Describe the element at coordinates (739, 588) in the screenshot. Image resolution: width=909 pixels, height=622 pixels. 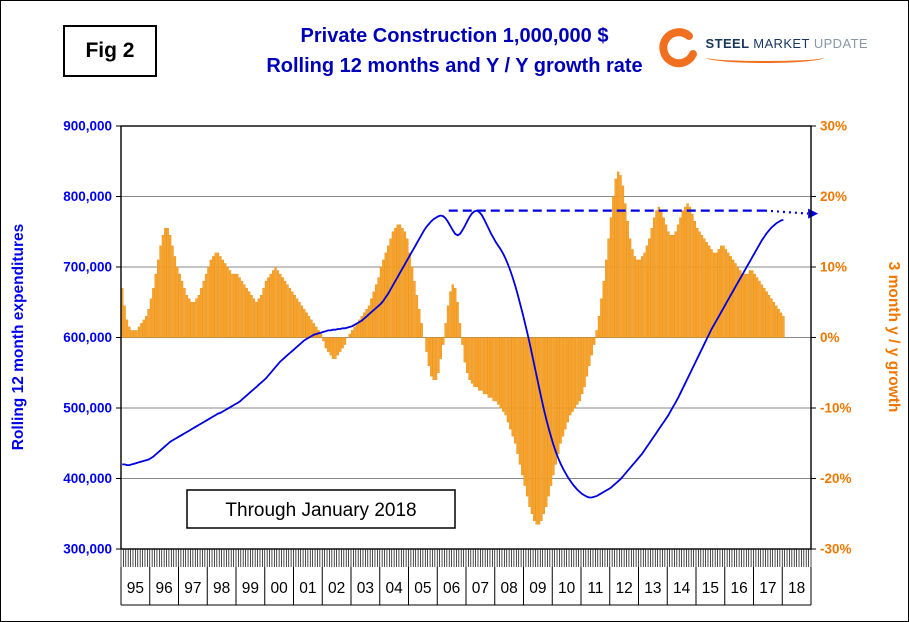
I see `svg-text: 16` at that location.